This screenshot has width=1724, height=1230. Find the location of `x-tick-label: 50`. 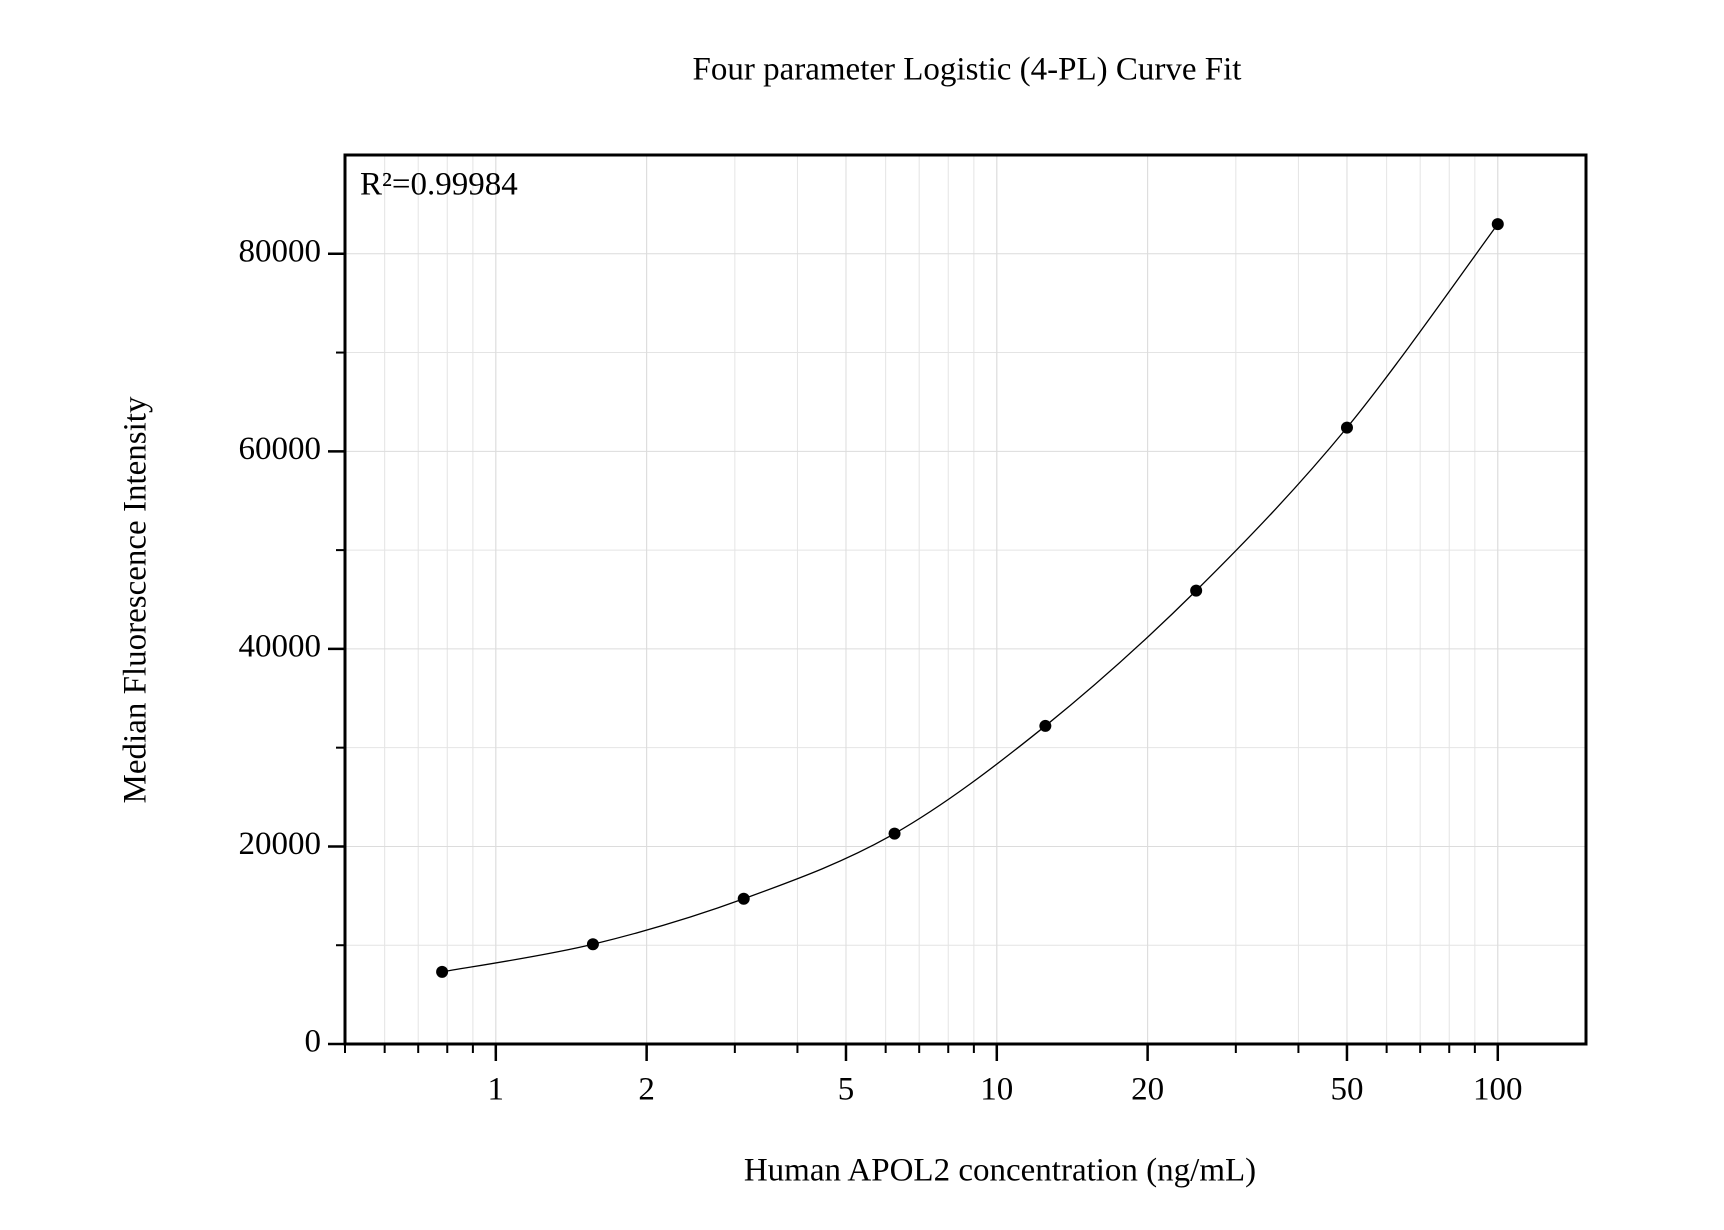

x-tick-label: 50 is located at coordinates (1346, 1090).